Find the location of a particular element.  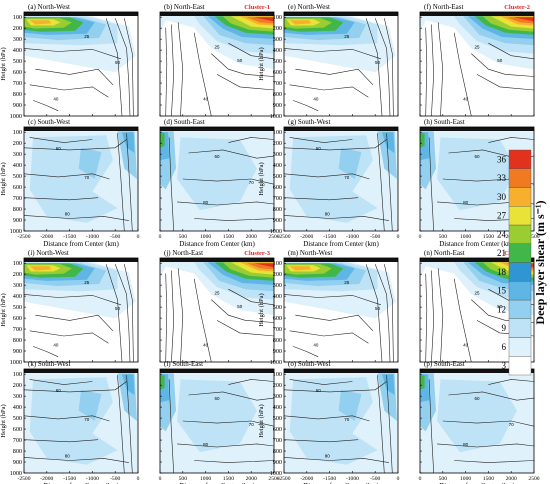

colorbar-tick-label: 18 is located at coordinates (502, 272).